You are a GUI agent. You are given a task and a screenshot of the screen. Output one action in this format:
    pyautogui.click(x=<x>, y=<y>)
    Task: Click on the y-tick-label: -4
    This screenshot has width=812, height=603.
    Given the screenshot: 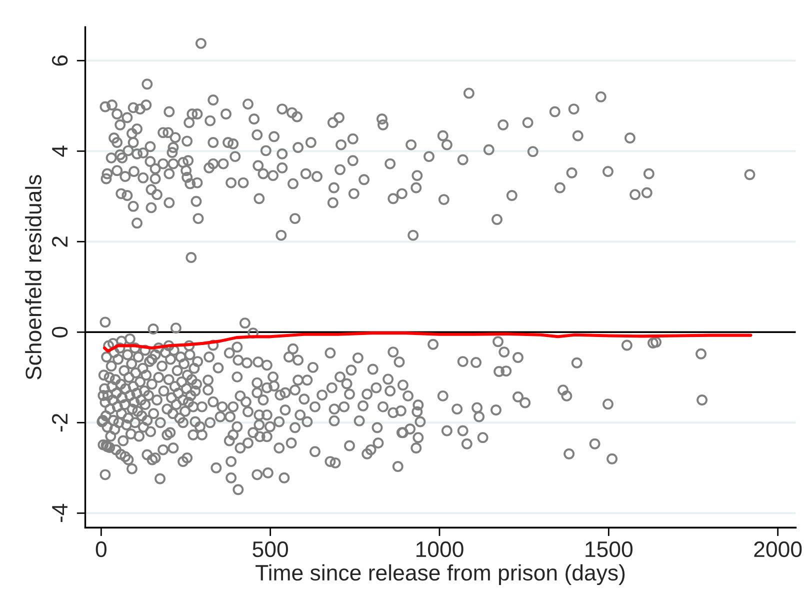 What is the action you would take?
    pyautogui.click(x=60, y=513)
    